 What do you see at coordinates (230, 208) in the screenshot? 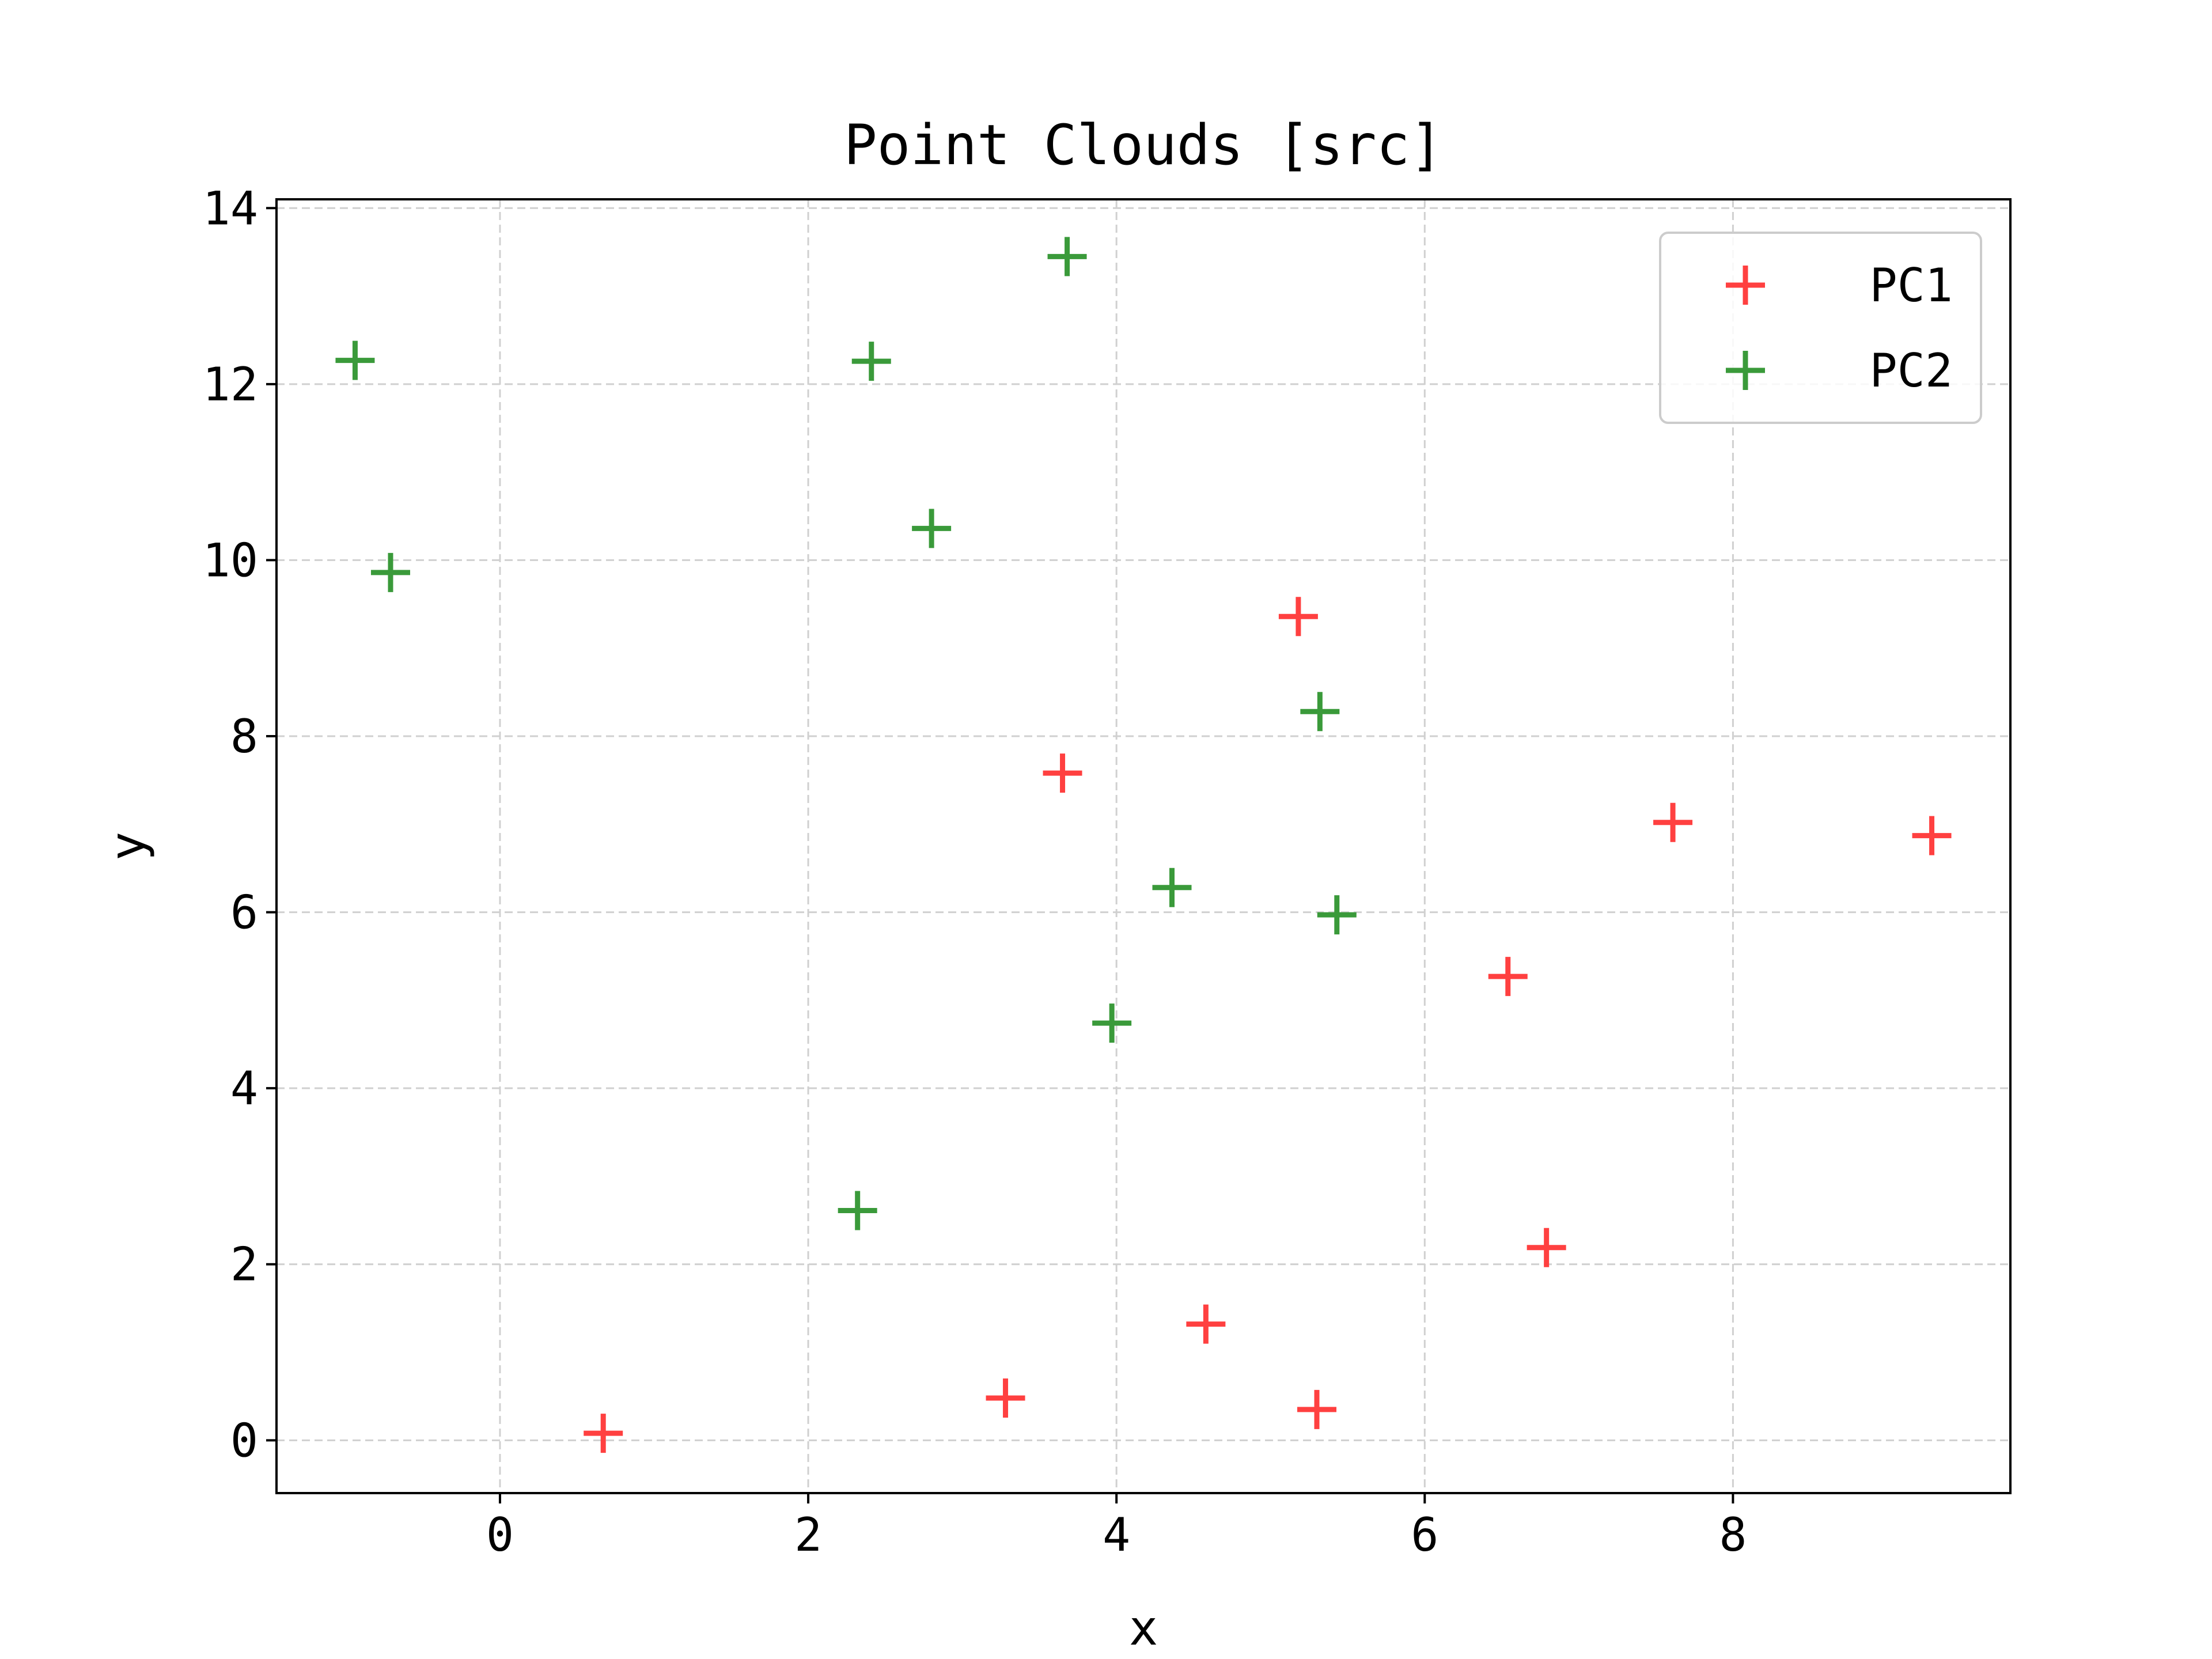
I see `y-tick-label: 14` at bounding box center [230, 208].